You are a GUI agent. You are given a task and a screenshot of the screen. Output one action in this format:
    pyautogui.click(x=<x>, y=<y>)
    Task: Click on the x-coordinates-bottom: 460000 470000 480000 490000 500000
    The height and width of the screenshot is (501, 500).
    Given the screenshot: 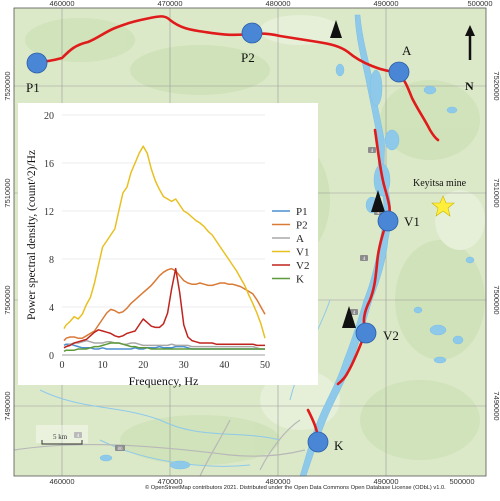 What is the action you would take?
    pyautogui.click(x=261, y=481)
    